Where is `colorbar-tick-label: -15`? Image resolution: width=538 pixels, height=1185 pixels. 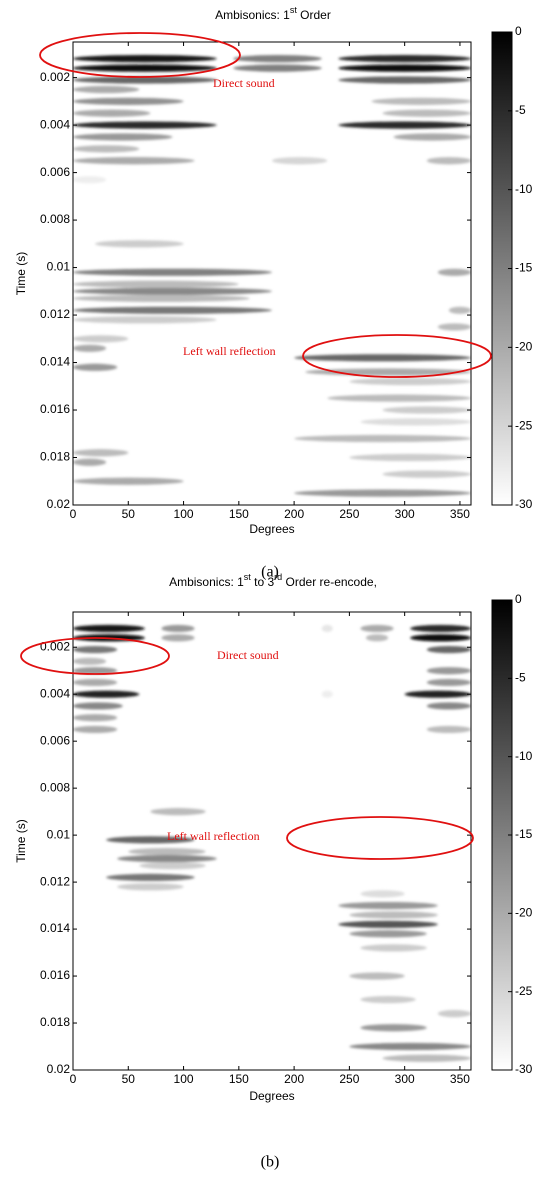
colorbar-tick-label: -15 is located at coordinates (524, 268).